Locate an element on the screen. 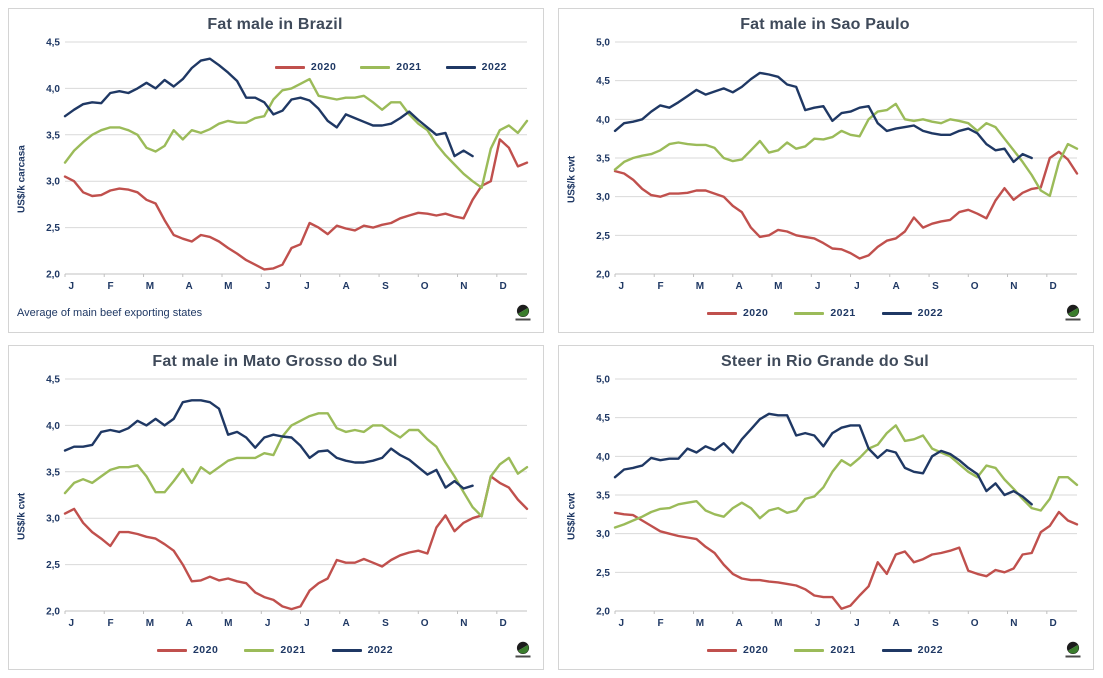 The height and width of the screenshot is (678, 1103). x-tick-label: S is located at coordinates (385, 286).